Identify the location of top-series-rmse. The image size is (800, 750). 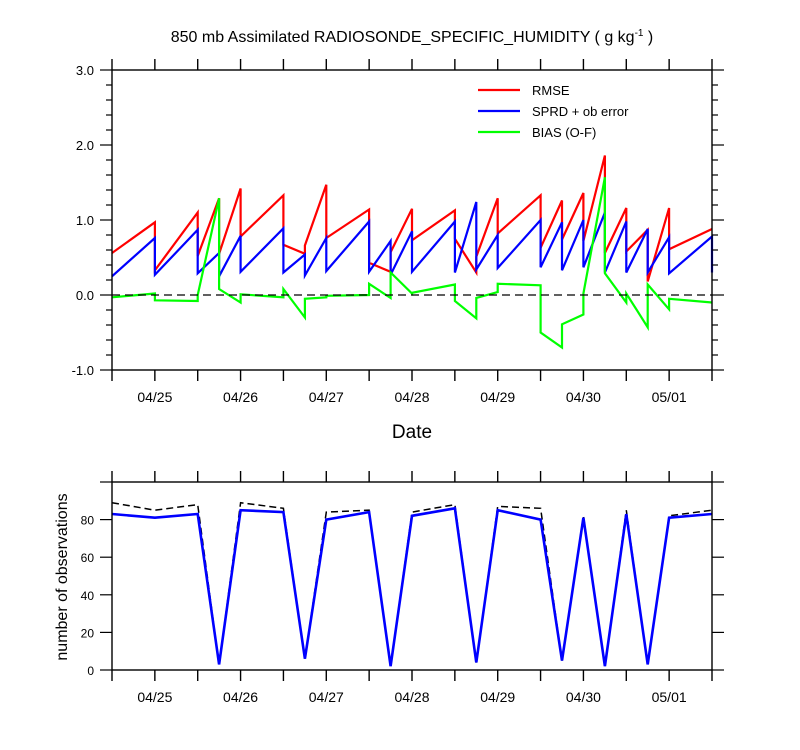
(412, 218).